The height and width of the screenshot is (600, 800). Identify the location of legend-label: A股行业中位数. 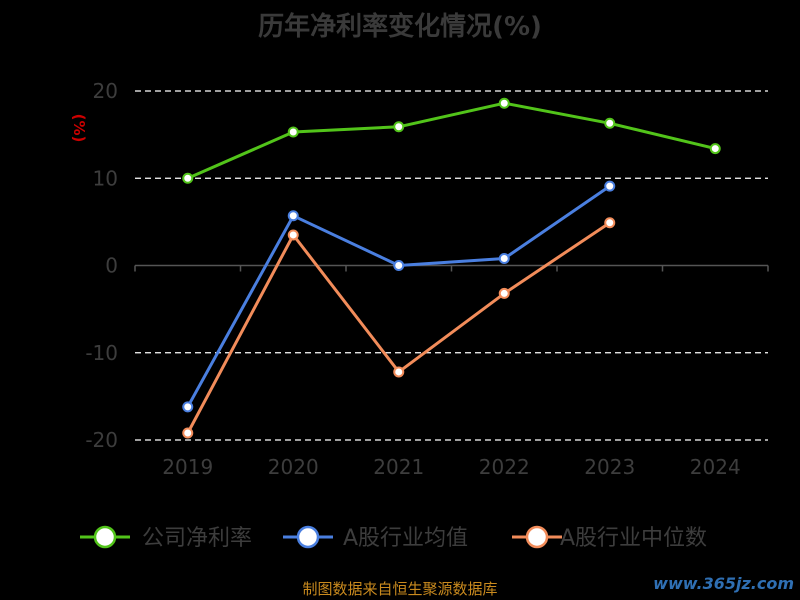
(633, 538).